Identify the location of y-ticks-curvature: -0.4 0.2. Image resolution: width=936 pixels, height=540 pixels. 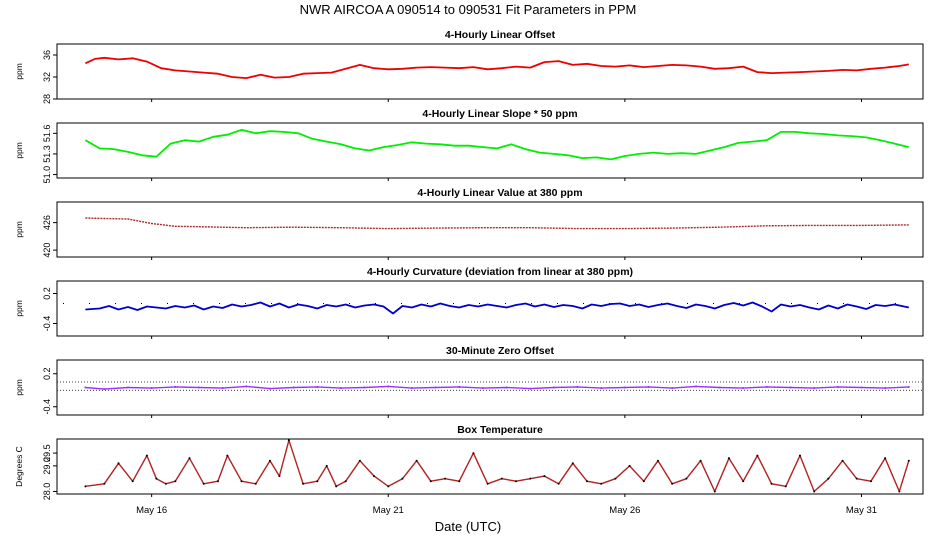
(49, 309).